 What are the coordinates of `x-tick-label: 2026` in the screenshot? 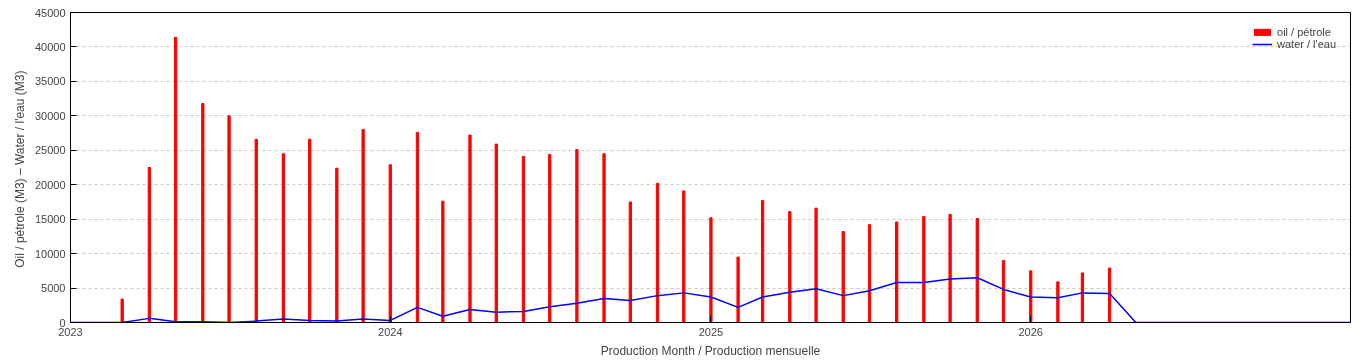 It's located at (1030, 331).